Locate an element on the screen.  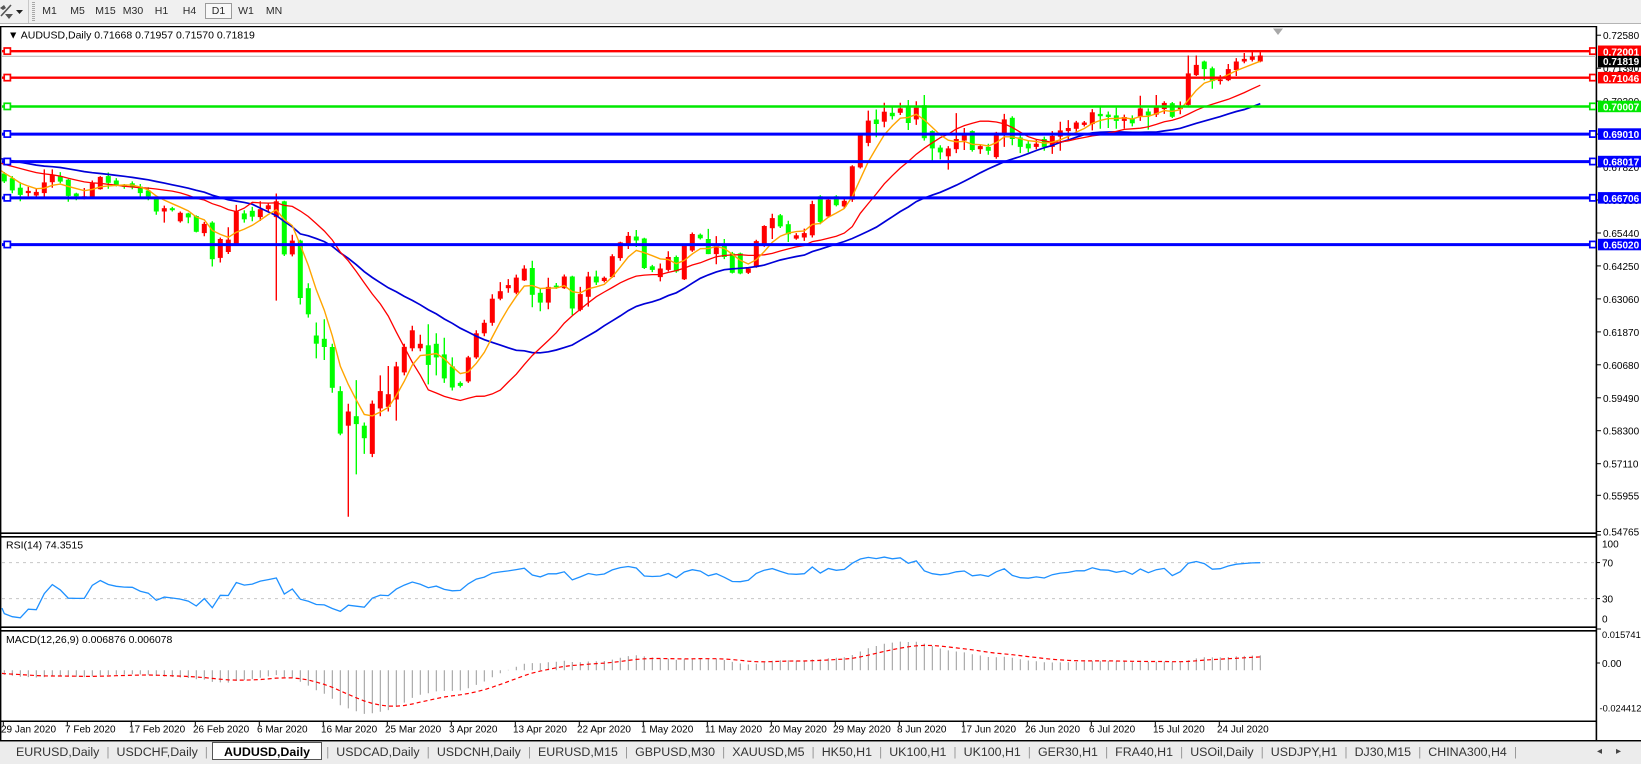
svg-text: 13 Apr 2020 is located at coordinates (540, 730).